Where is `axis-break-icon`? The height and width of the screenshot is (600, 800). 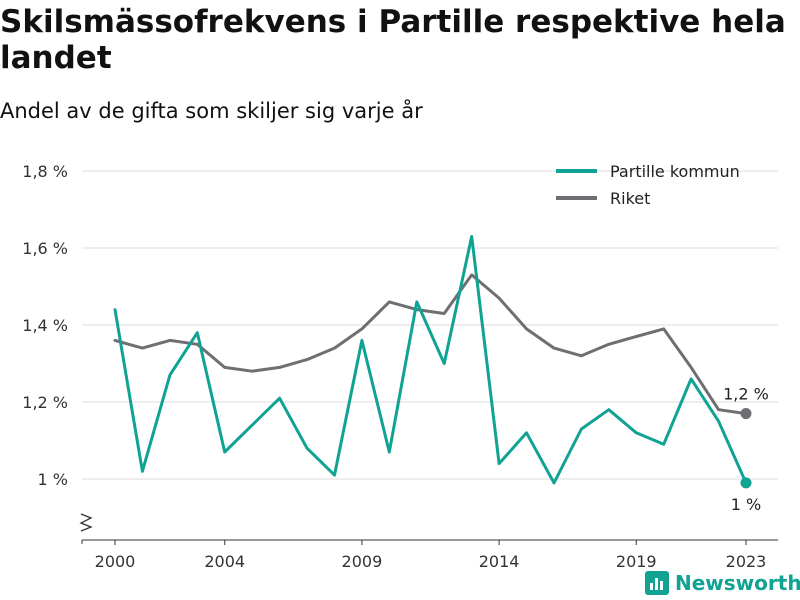 axis-break-icon is located at coordinates (86, 522).